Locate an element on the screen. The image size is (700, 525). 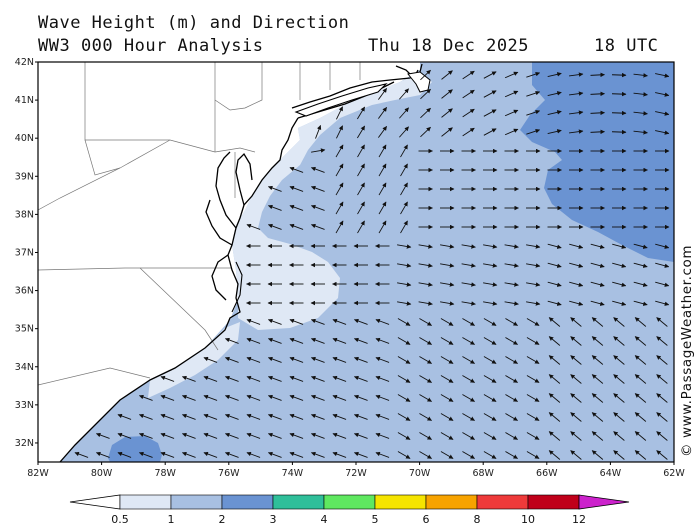
lon-tick-label: 64W is located at coordinates (611, 473).